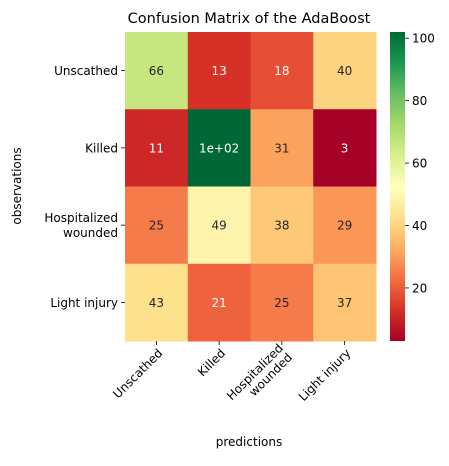 Image resolution: width=449 pixels, height=466 pixels. I want to click on y-axis-label: observations, so click(17, 185).